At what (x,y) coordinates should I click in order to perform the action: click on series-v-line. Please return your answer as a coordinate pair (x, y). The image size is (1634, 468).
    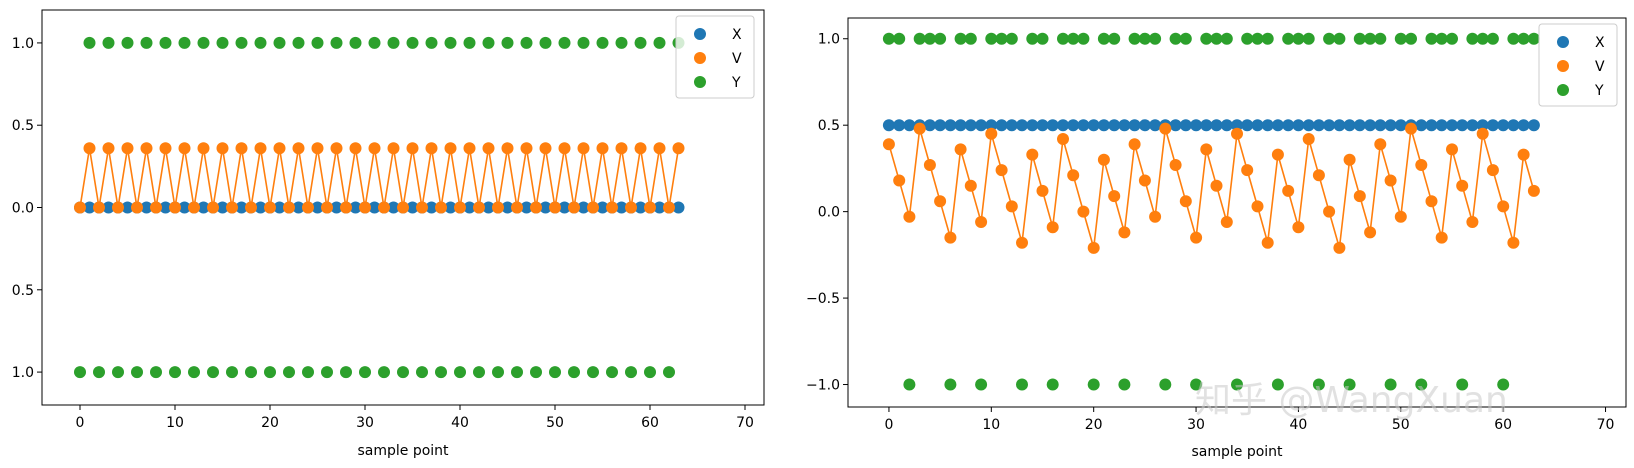
    Looking at the image, I should click on (1211, 188).